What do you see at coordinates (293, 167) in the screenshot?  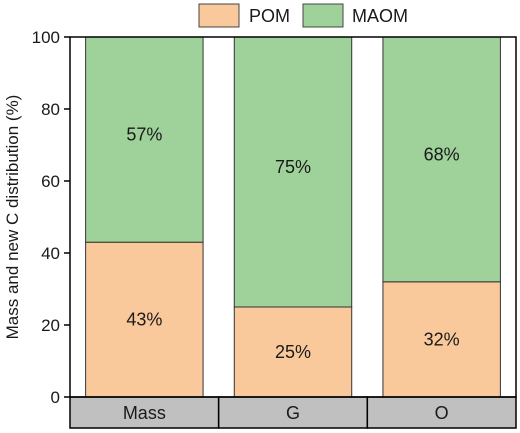 I see `data-label-maom-g: 75%` at bounding box center [293, 167].